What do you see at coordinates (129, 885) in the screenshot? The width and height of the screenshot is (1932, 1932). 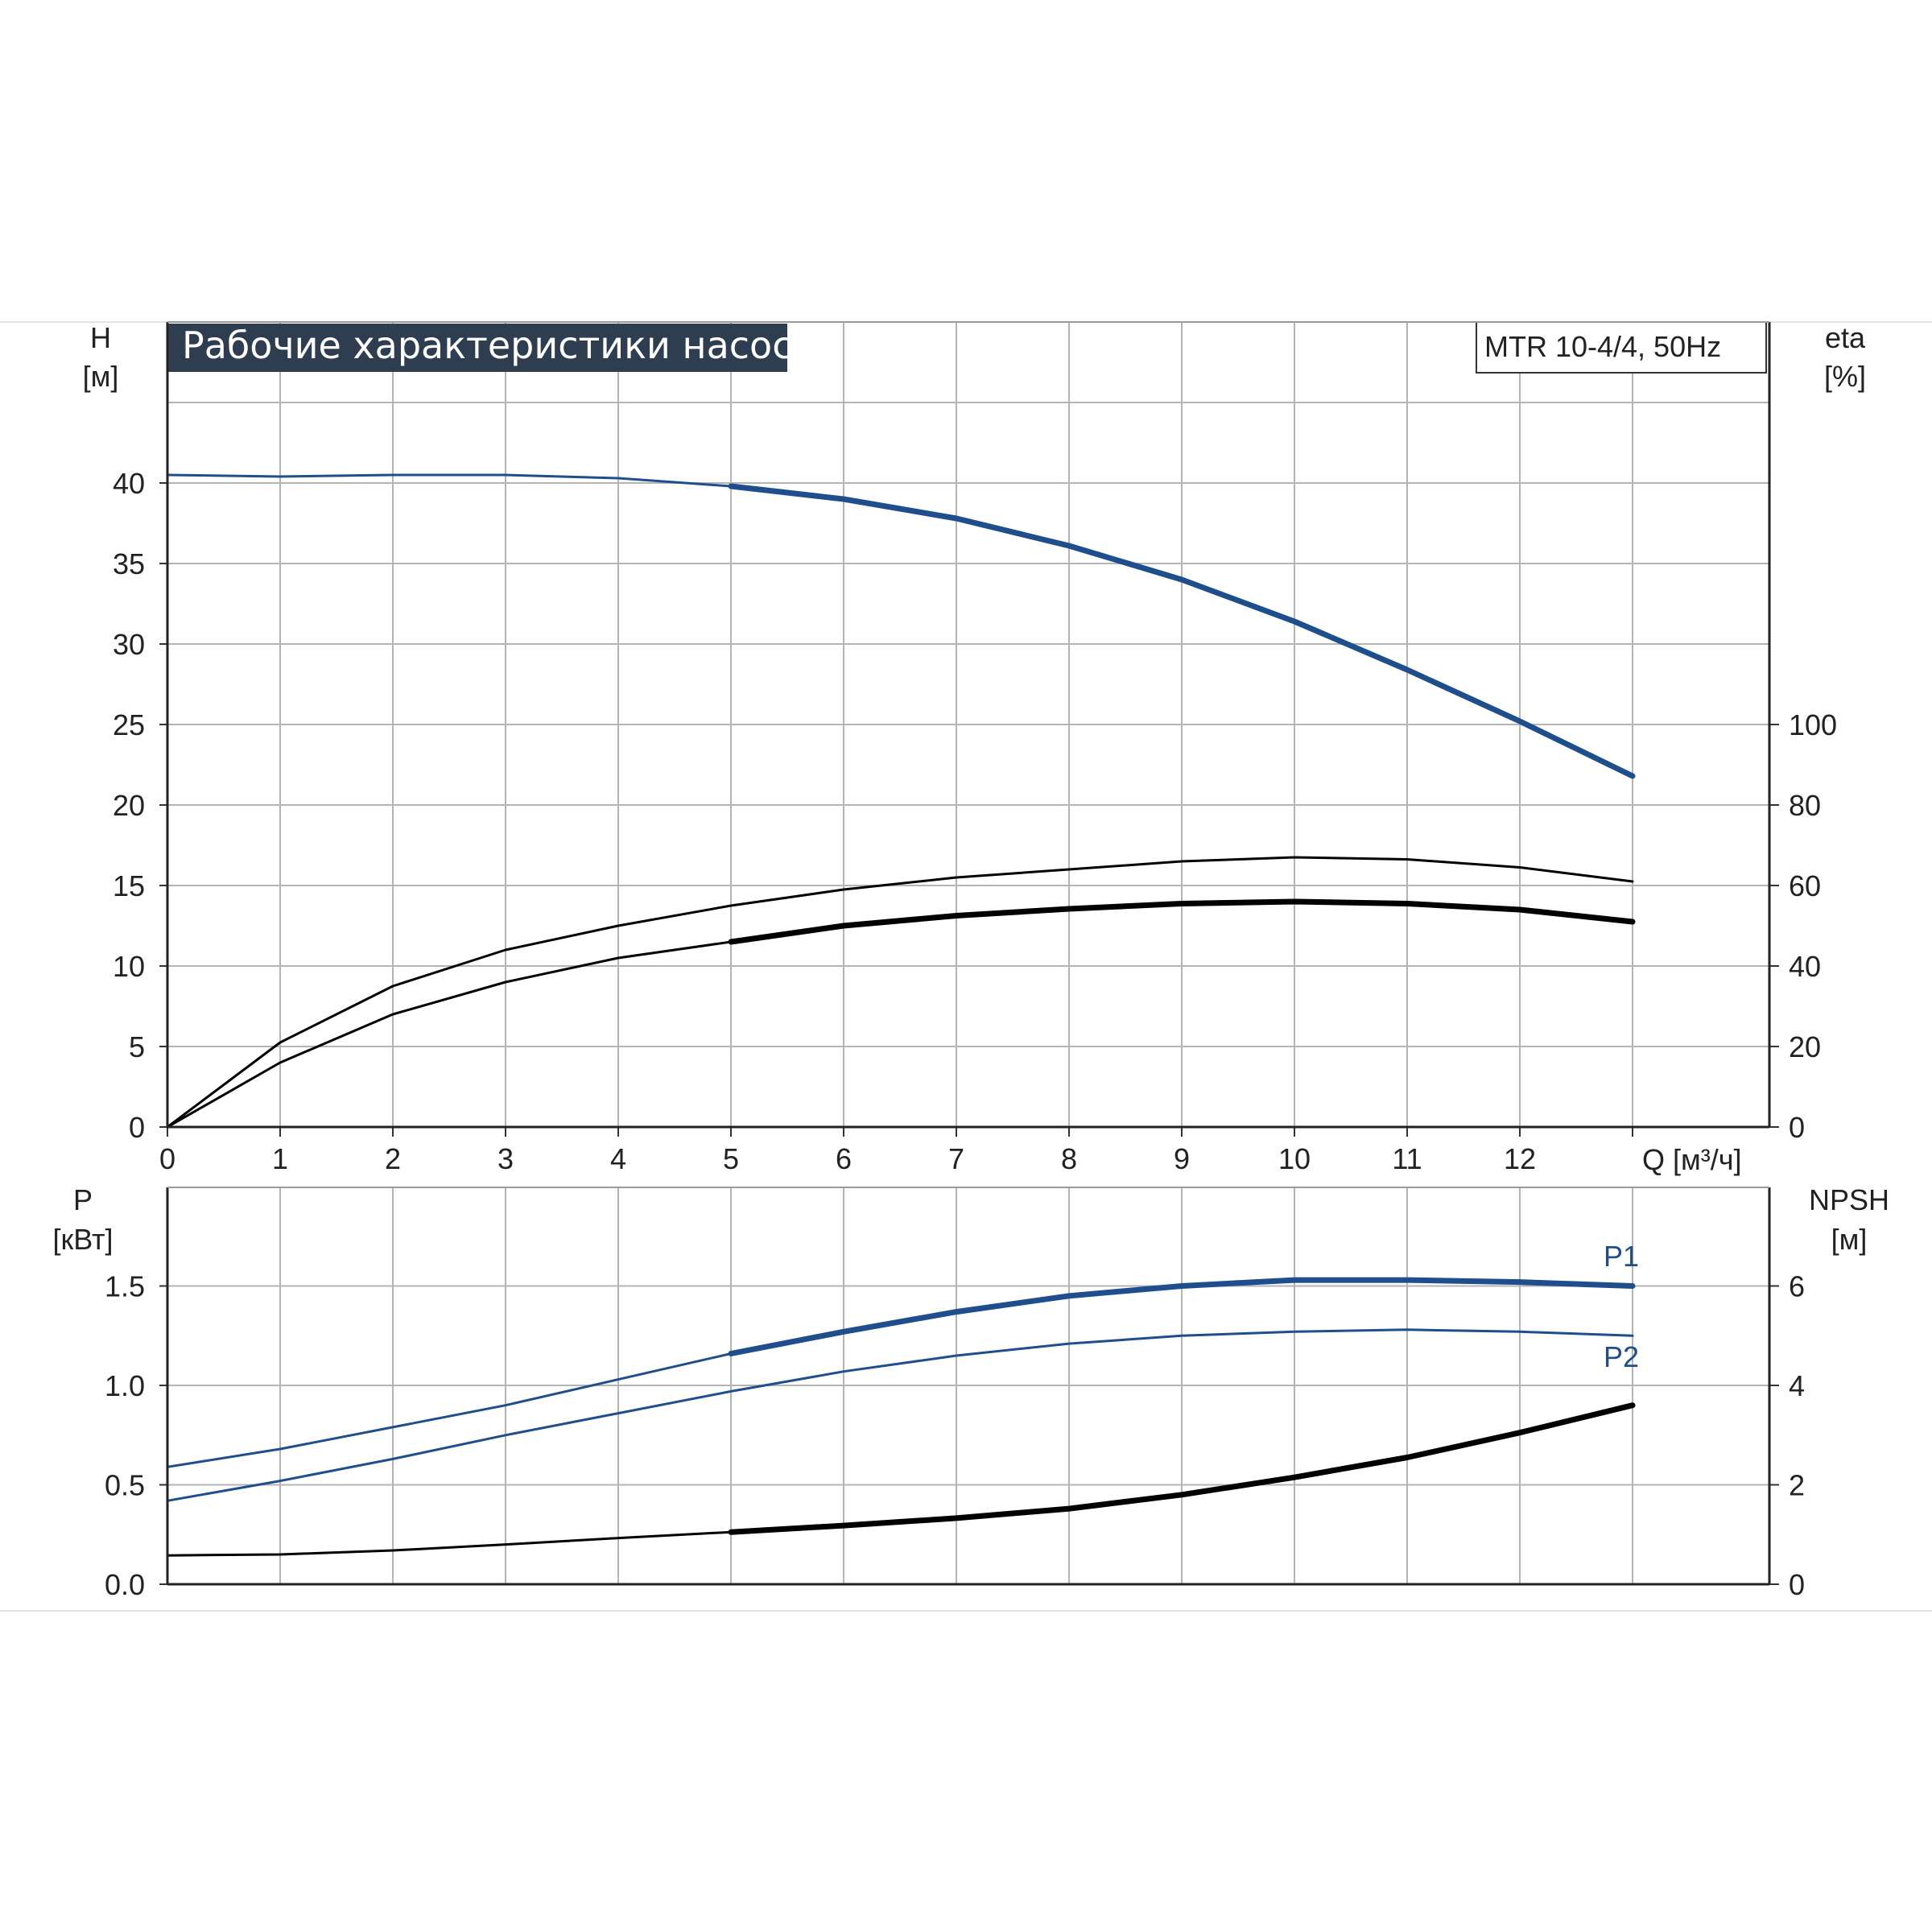 I see `top-left-tick-label: 15` at bounding box center [129, 885].